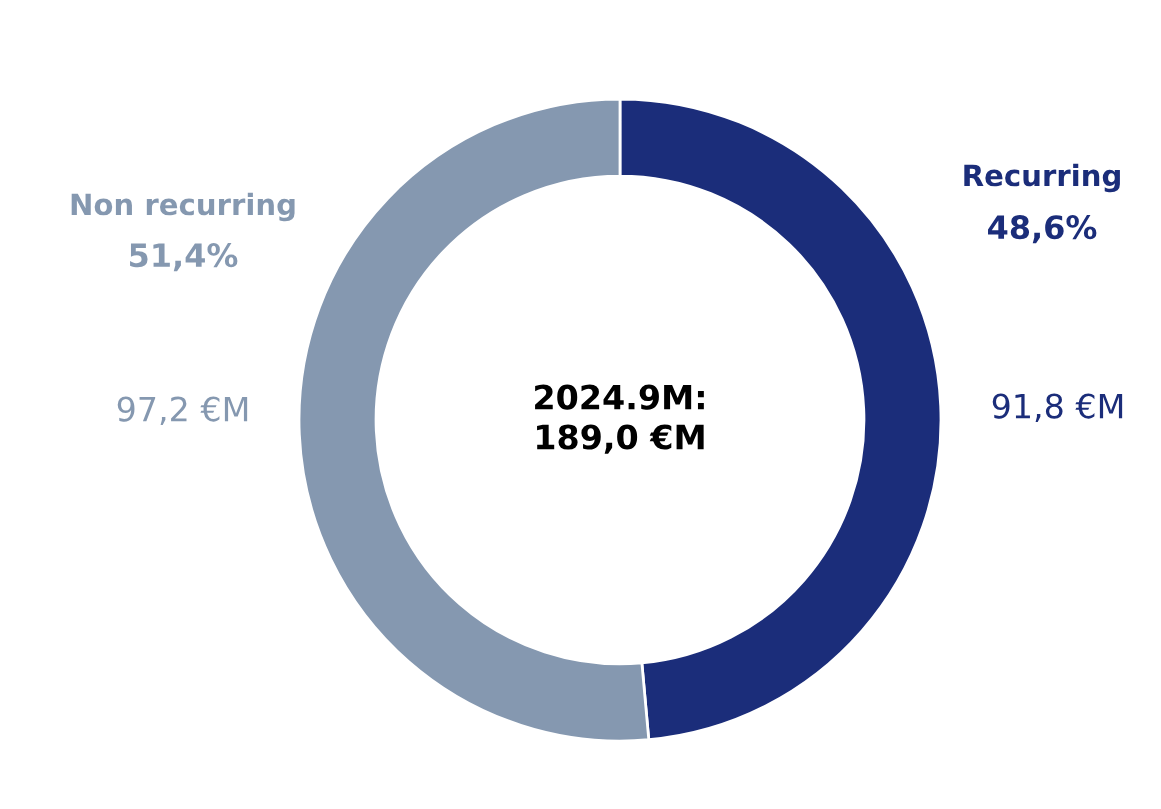 Image resolution: width=1161 pixels, height=809 pixels. Describe the element at coordinates (1042, 229) in the screenshot. I see `text: 48,6%` at that location.